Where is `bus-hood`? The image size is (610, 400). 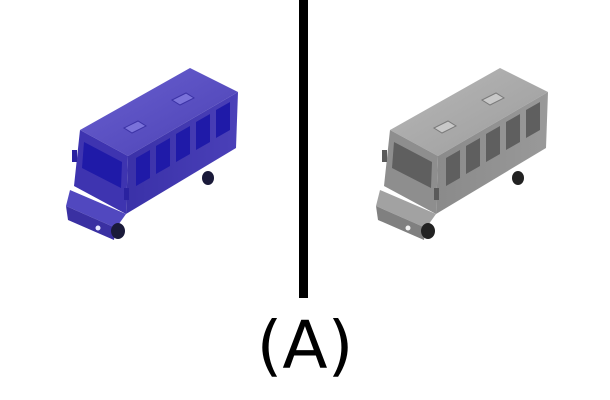
bus-hood is located at coordinates (96, 209).